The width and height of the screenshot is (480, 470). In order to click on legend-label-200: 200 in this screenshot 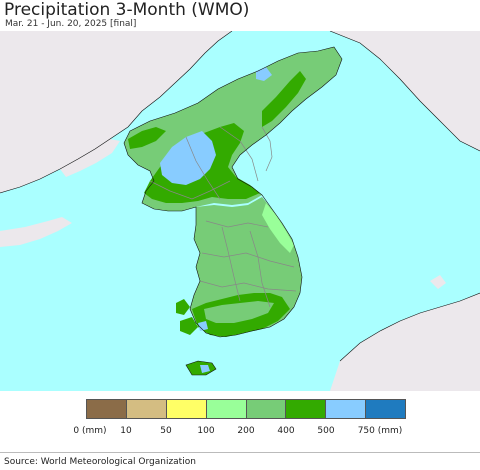, I will do `click(246, 431)`.